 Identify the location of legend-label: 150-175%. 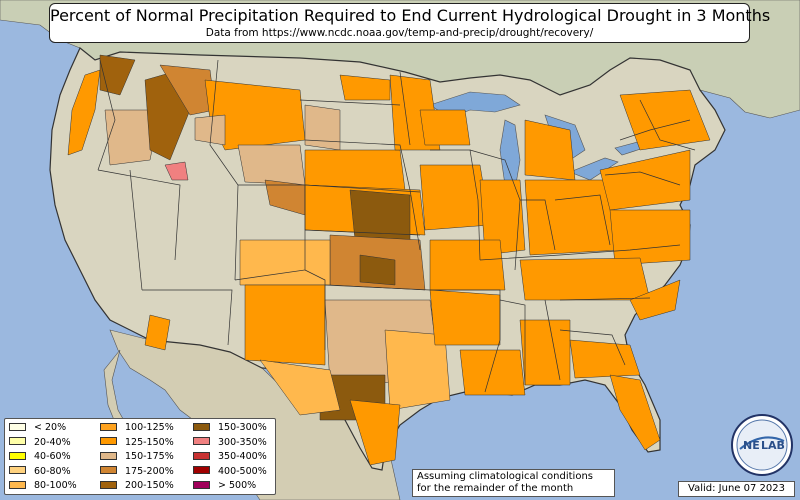
(149, 456).